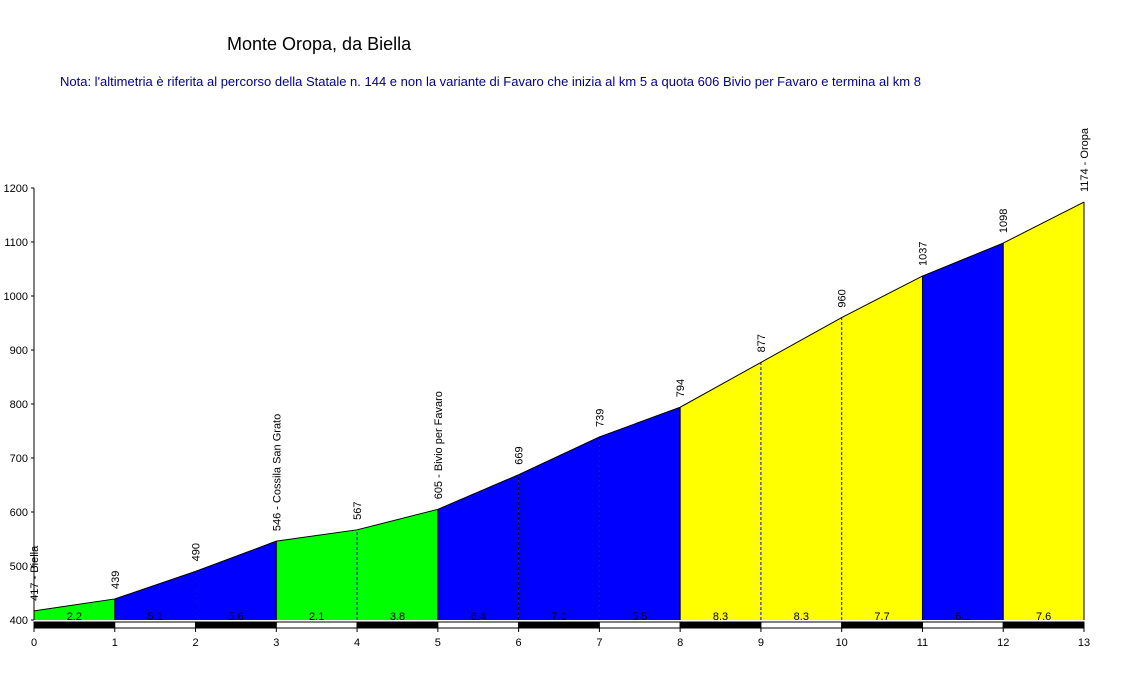 Image resolution: width=1137 pixels, height=673 pixels. I want to click on elevation-label: 739, so click(600, 418).